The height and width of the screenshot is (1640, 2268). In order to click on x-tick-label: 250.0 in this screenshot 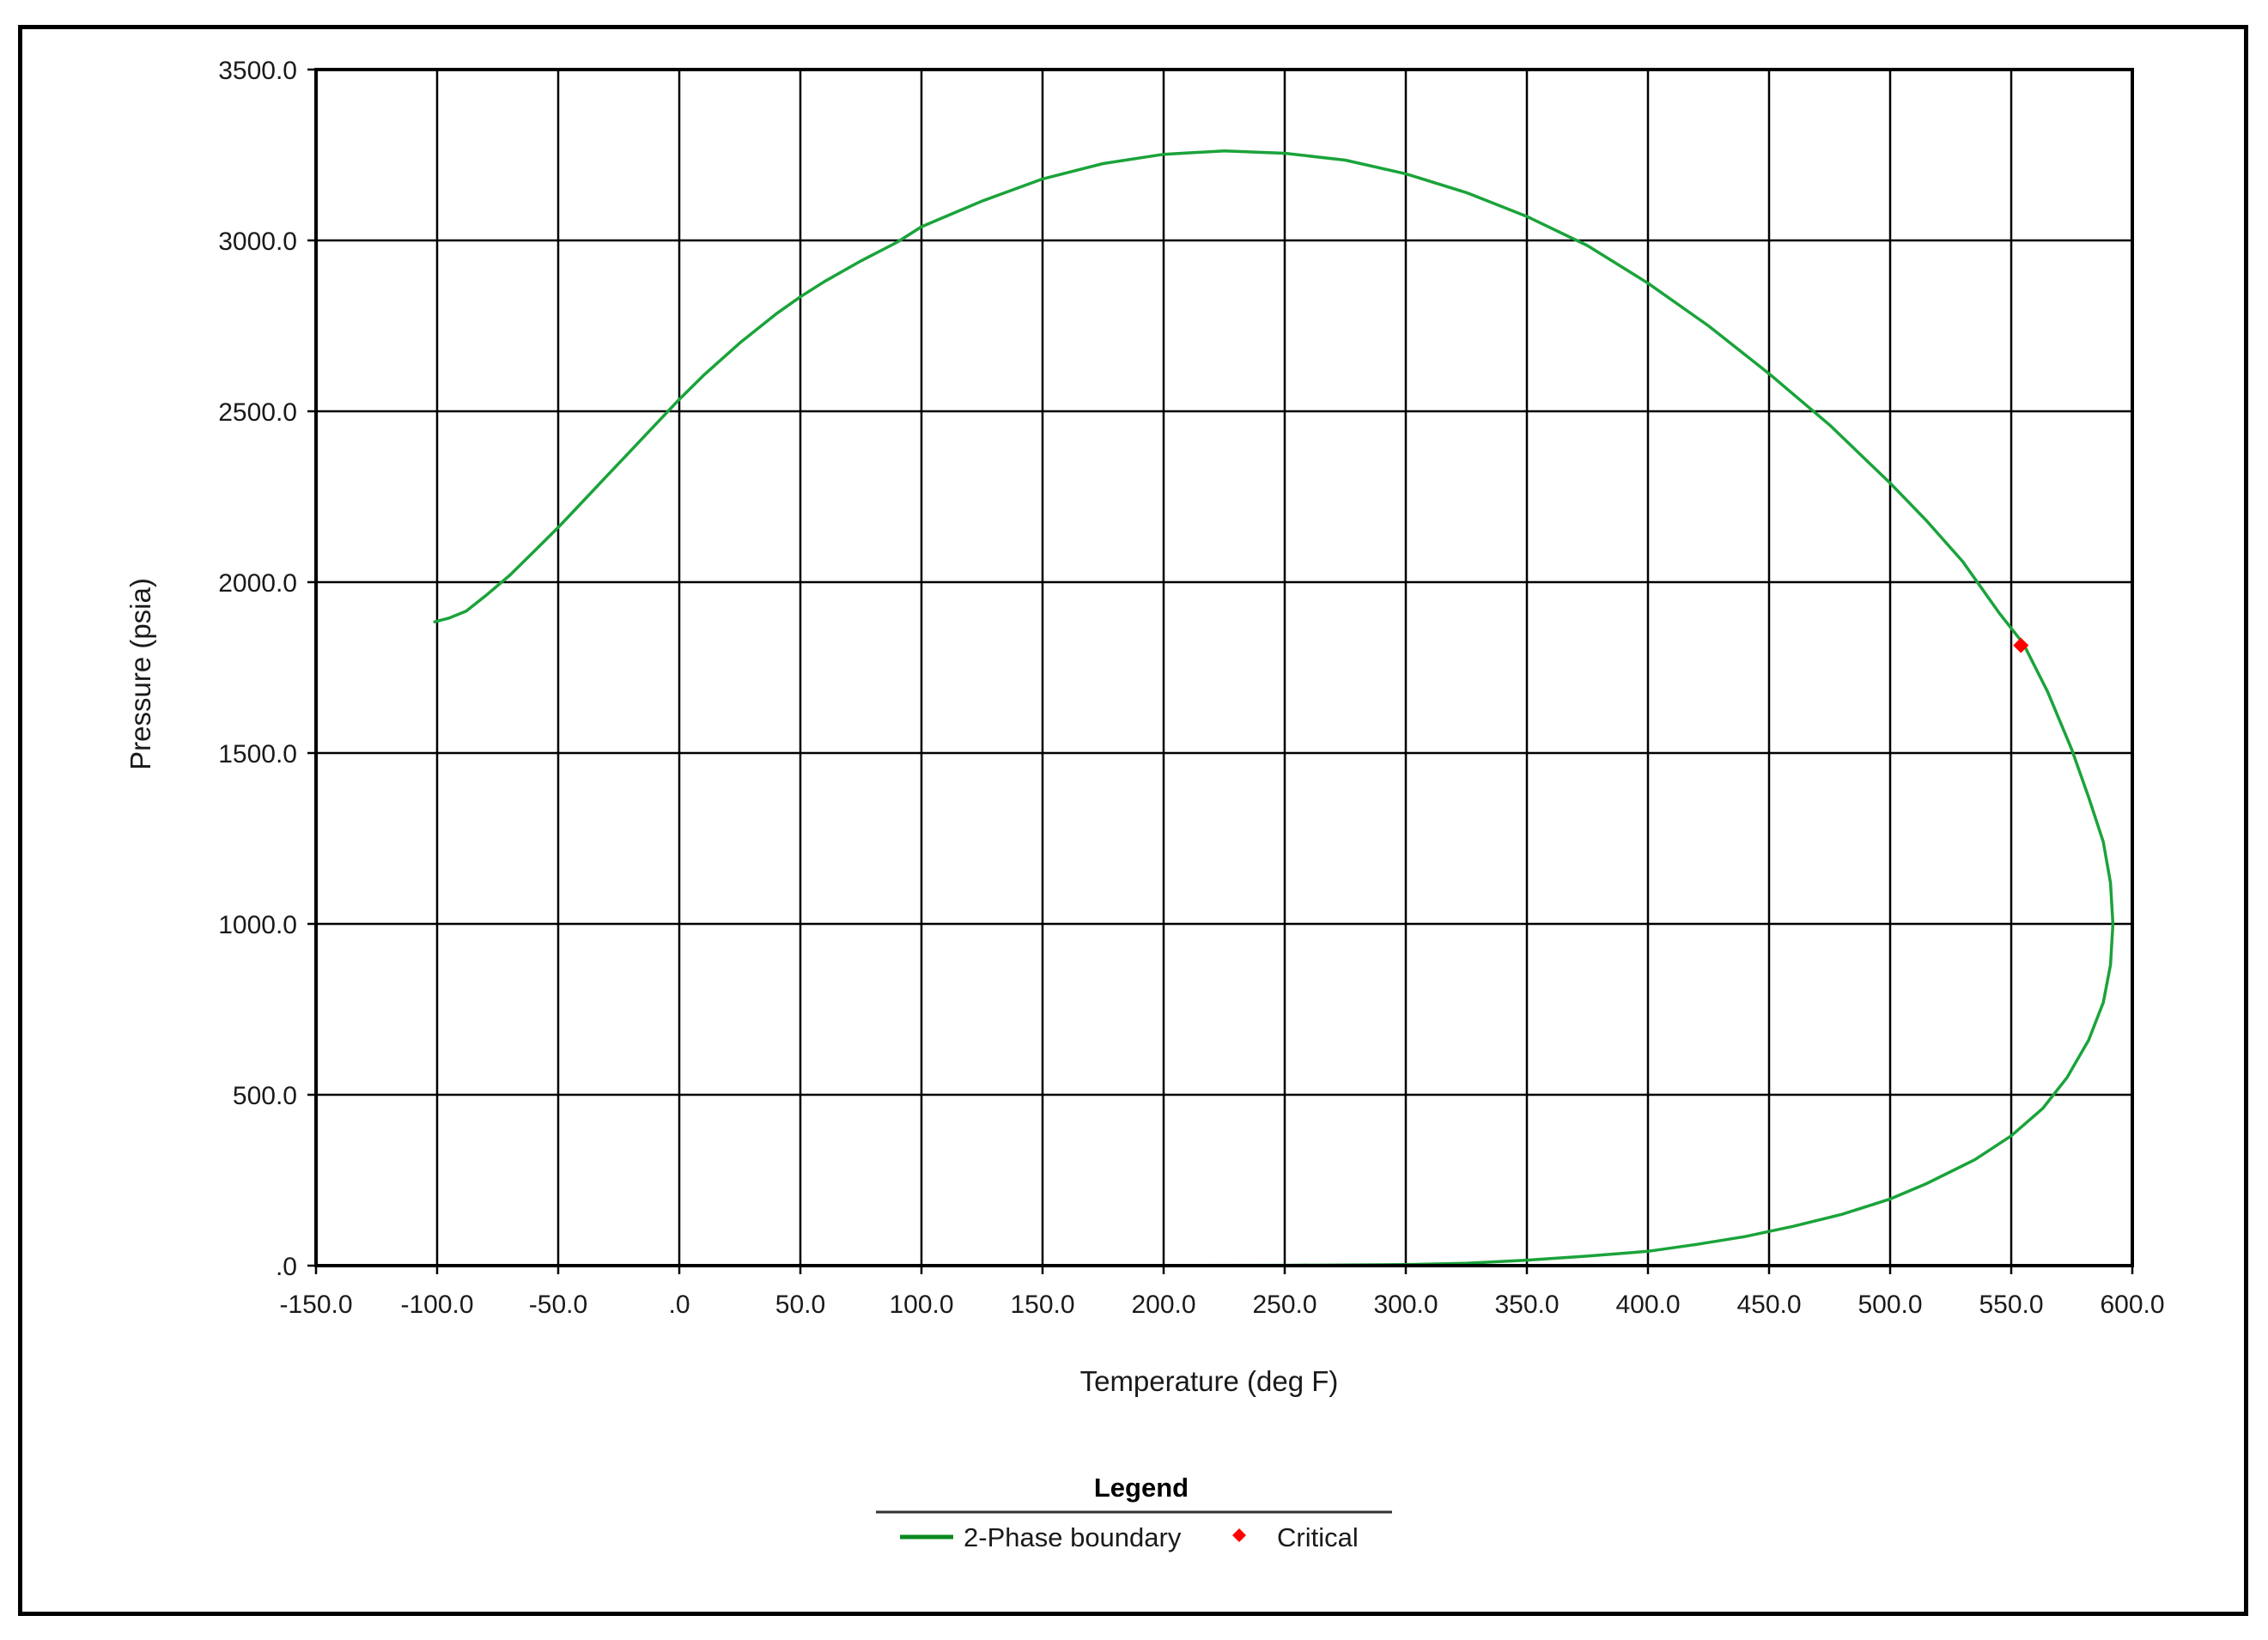, I will do `click(1284, 1305)`.